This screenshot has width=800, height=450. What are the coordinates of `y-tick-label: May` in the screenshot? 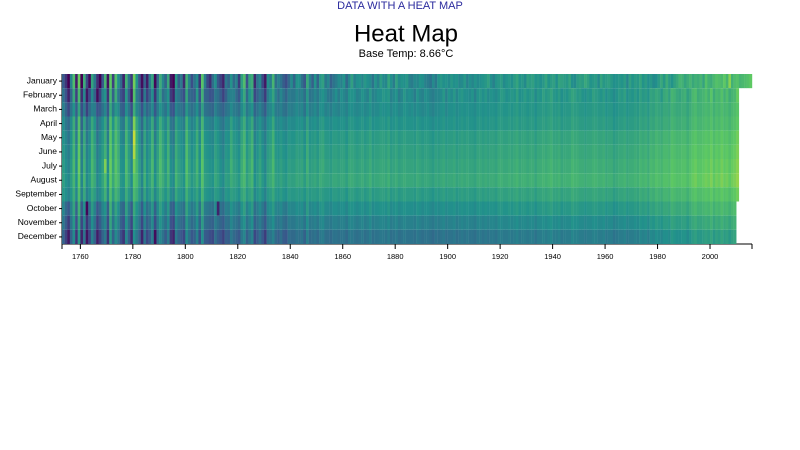 It's located at (49, 137).